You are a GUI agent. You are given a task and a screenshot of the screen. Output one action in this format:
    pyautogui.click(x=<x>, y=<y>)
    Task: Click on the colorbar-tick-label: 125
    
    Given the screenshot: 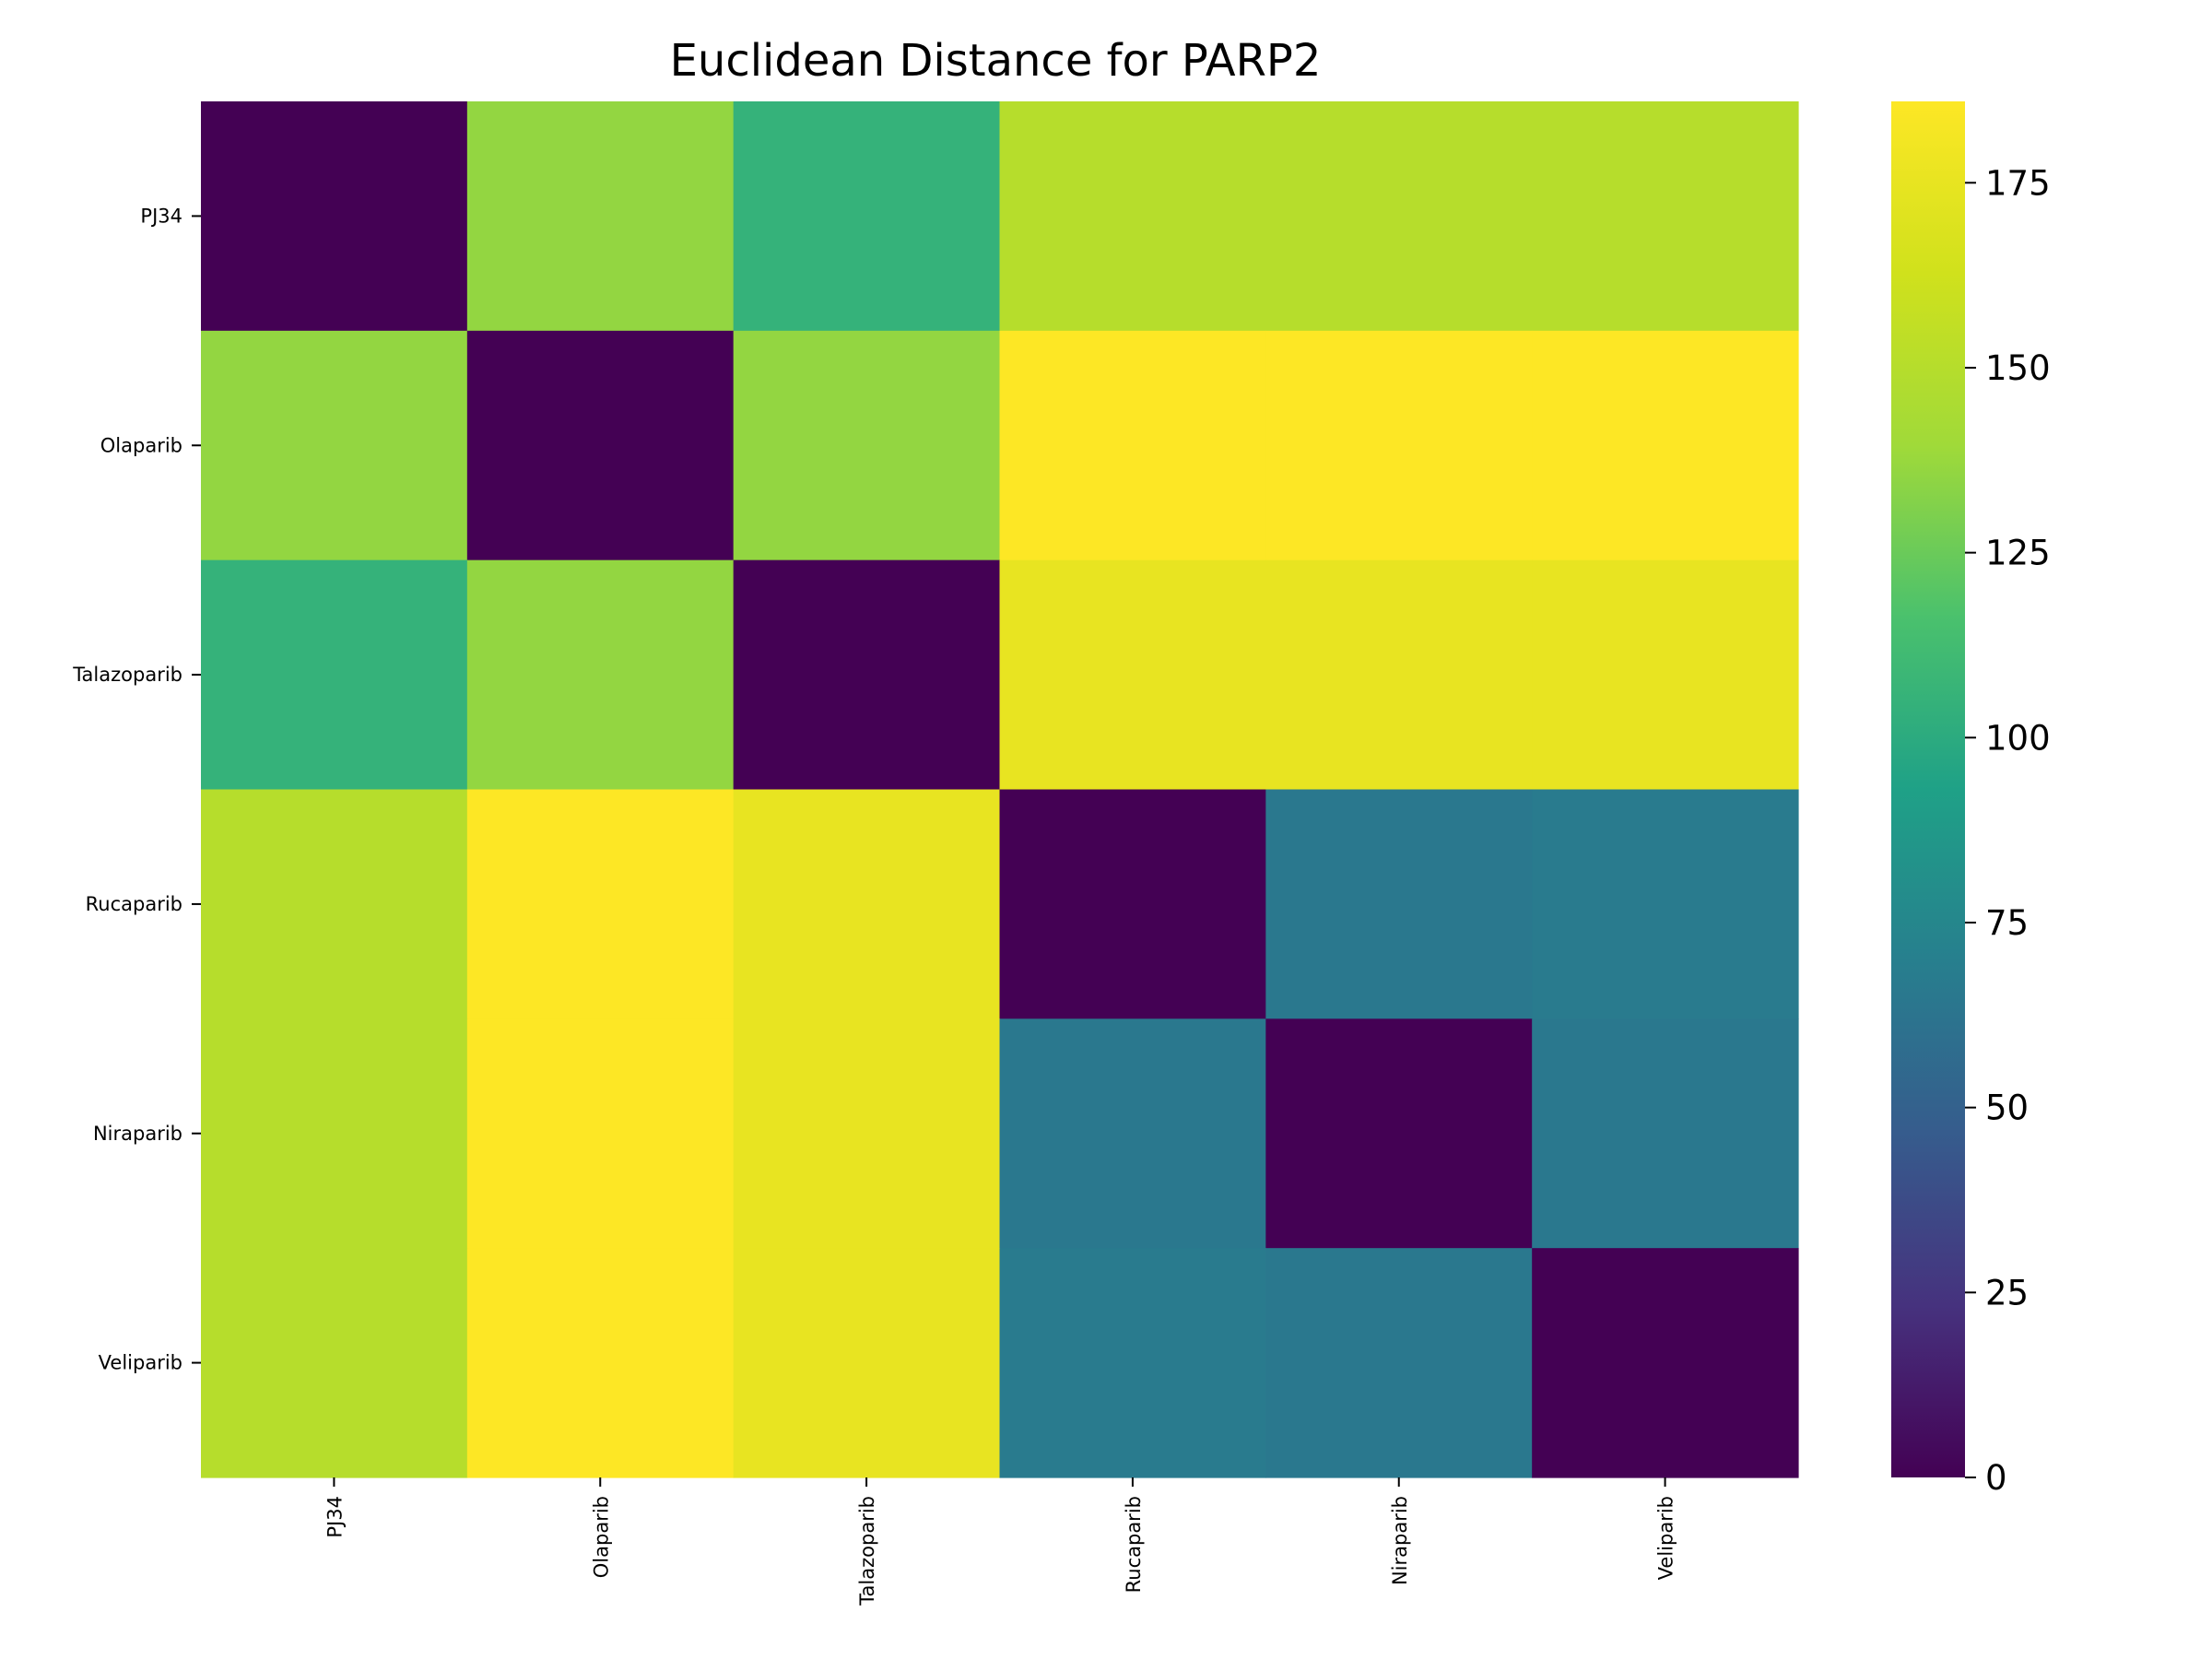 What is the action you would take?
    pyautogui.click(x=2018, y=553)
    